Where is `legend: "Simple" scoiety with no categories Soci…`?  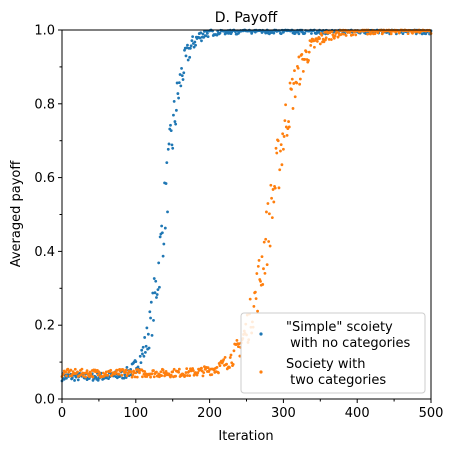 legend: "Simple" scoiety with no categories Soci… is located at coordinates (333, 353).